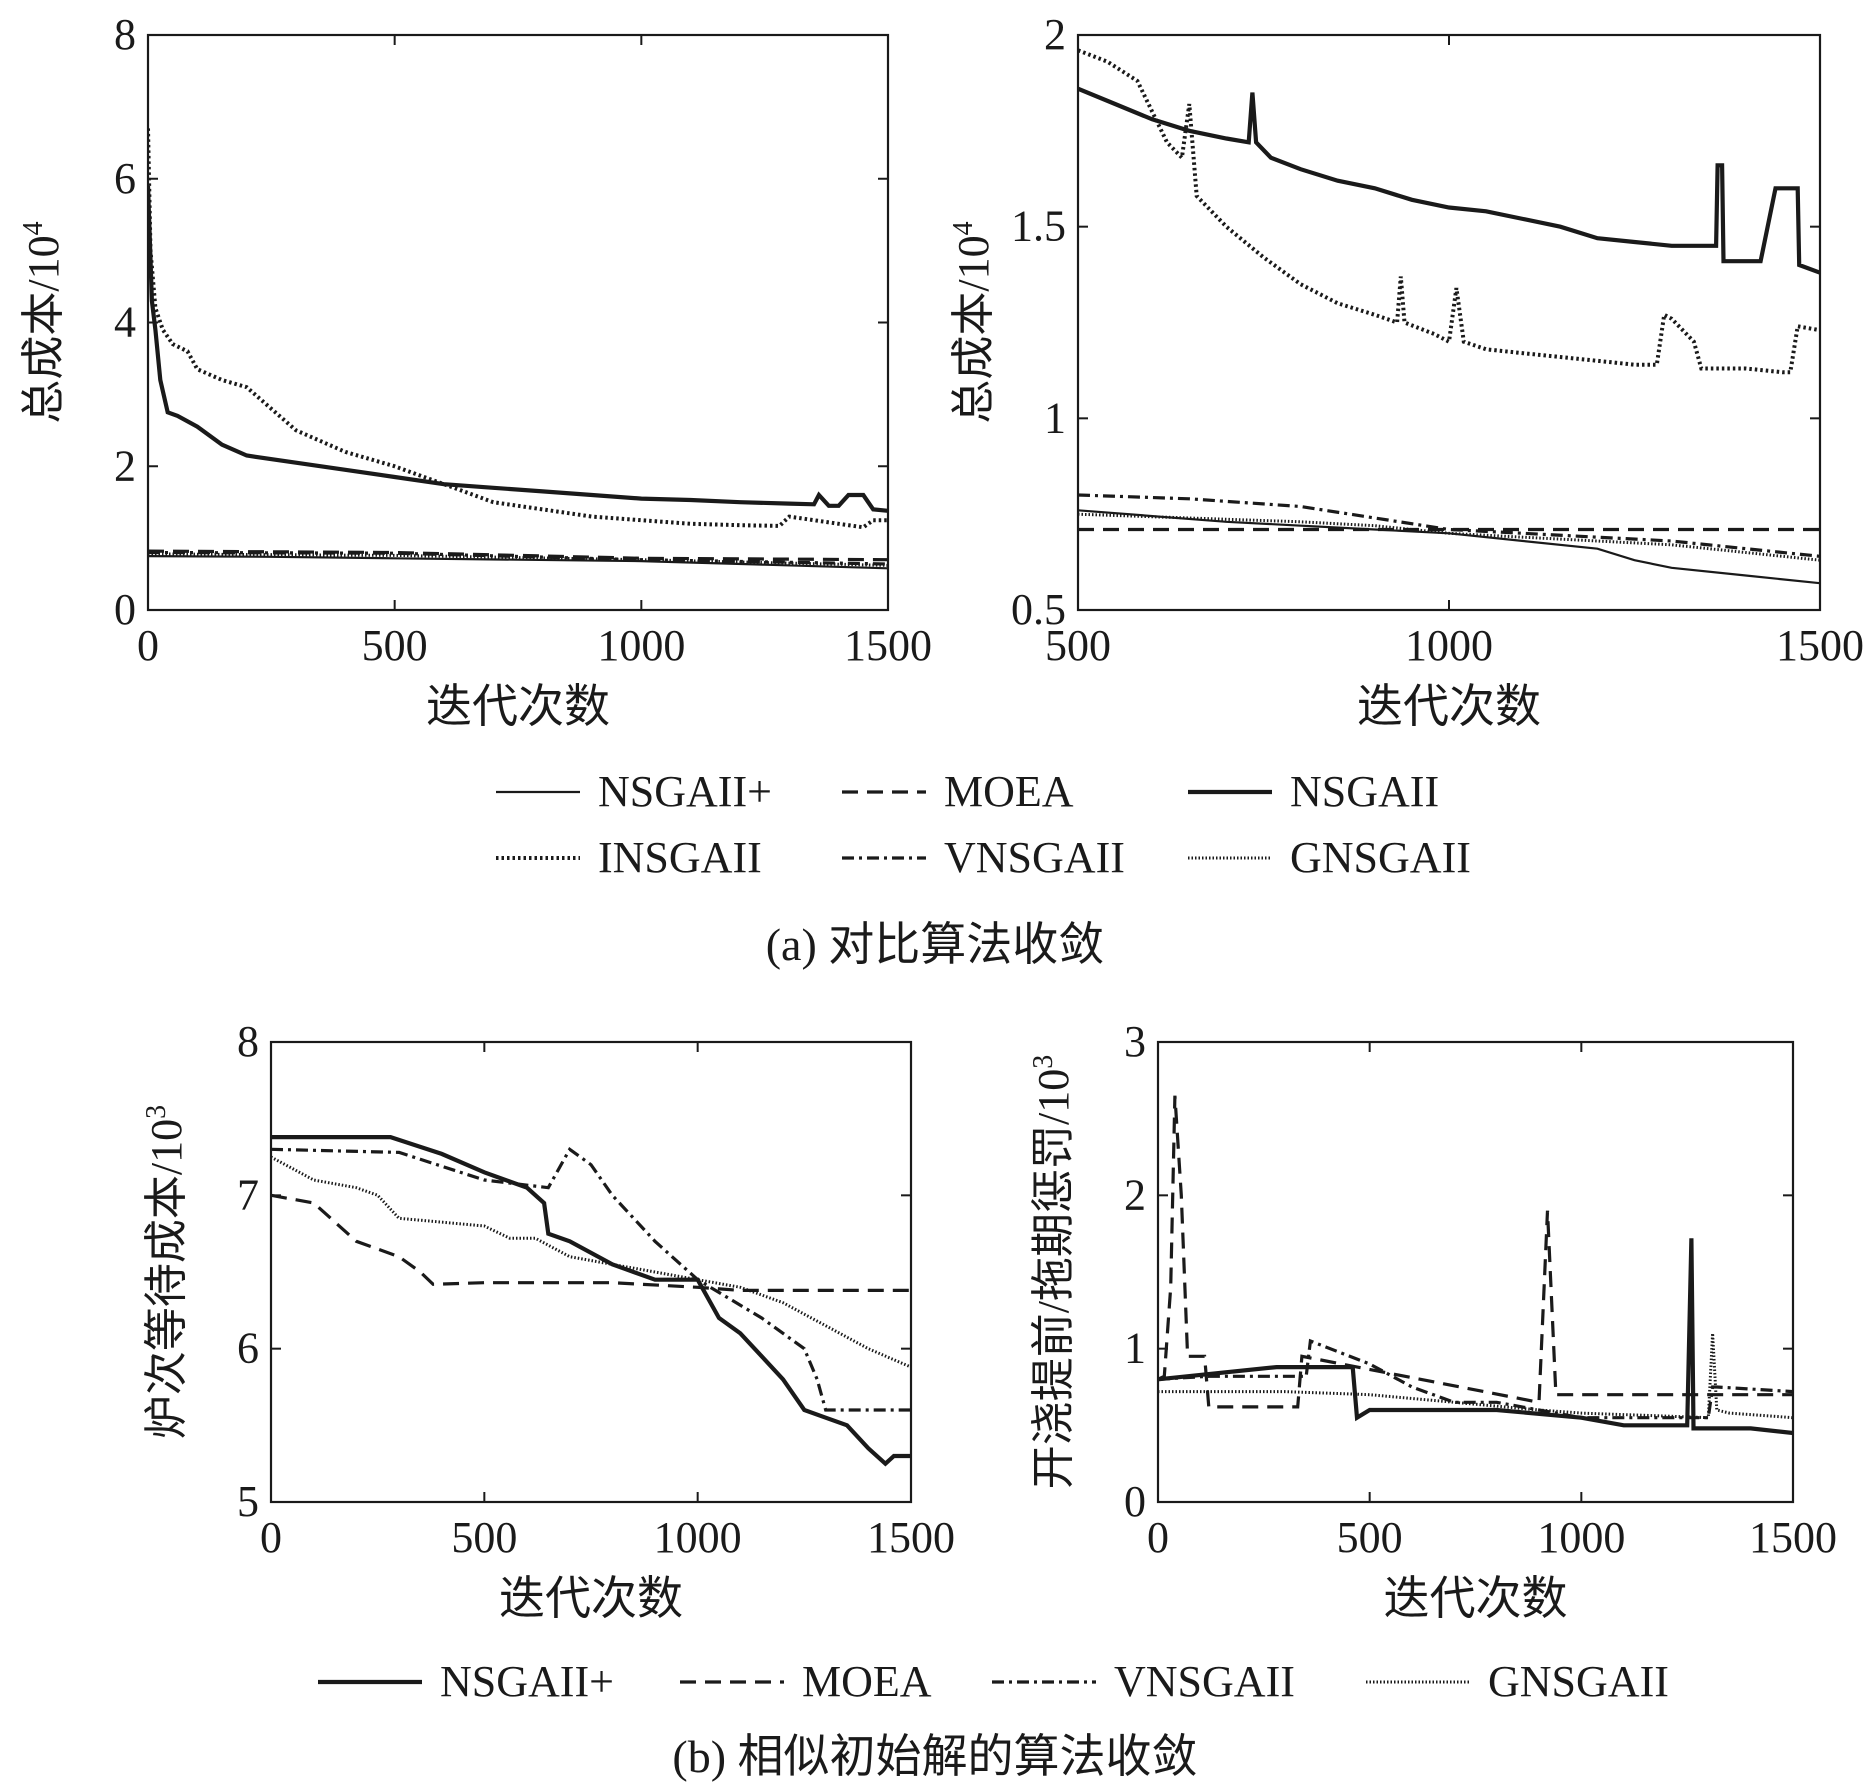 The height and width of the screenshot is (1790, 1871). I want to click on y-tick-label: 3, so click(1135, 1041).